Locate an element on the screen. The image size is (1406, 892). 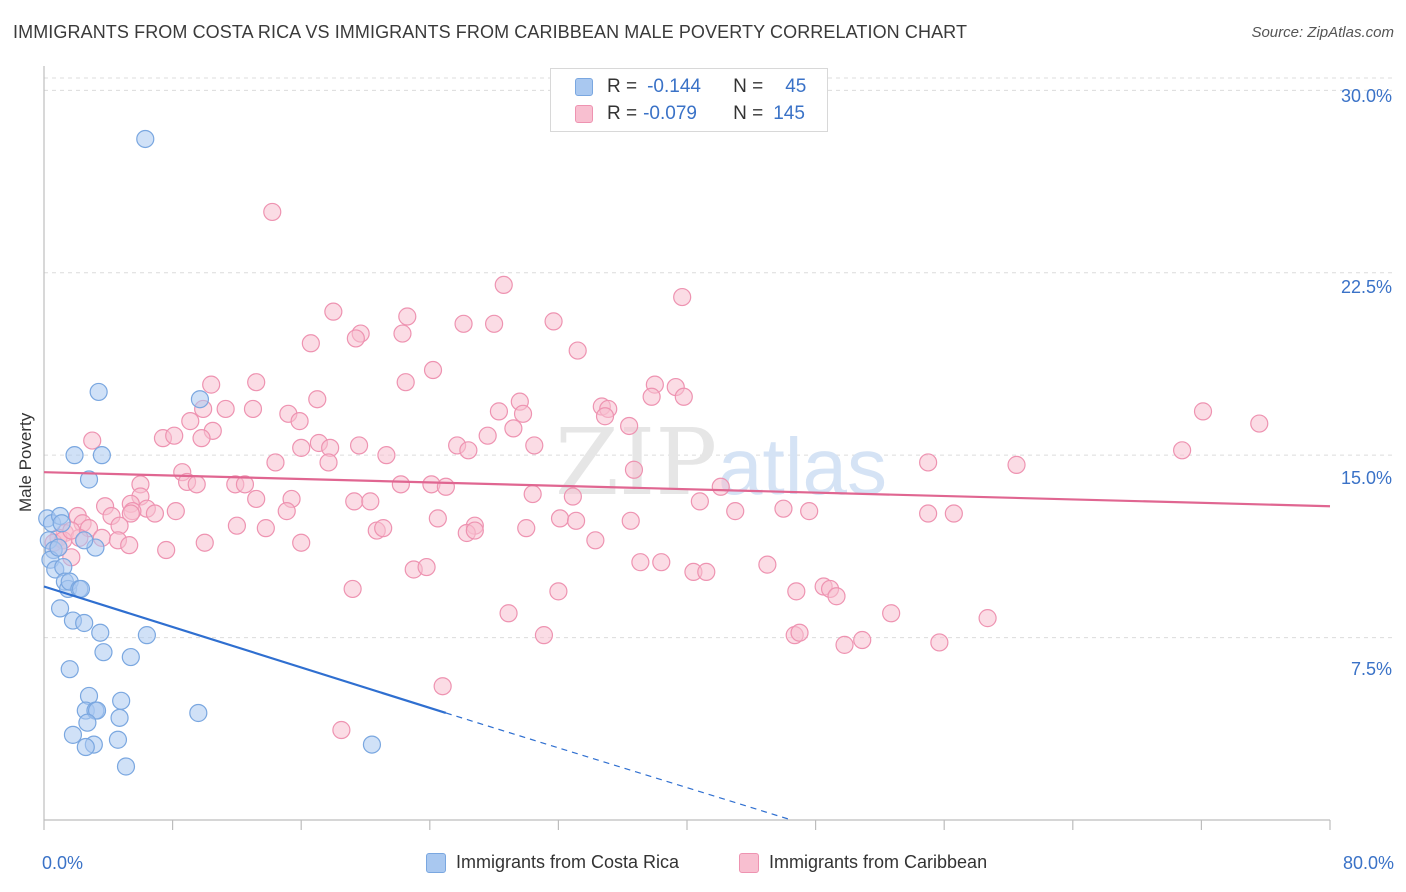
y-tick-label-22-5: 22.5% is located at coordinates (1366, 287).